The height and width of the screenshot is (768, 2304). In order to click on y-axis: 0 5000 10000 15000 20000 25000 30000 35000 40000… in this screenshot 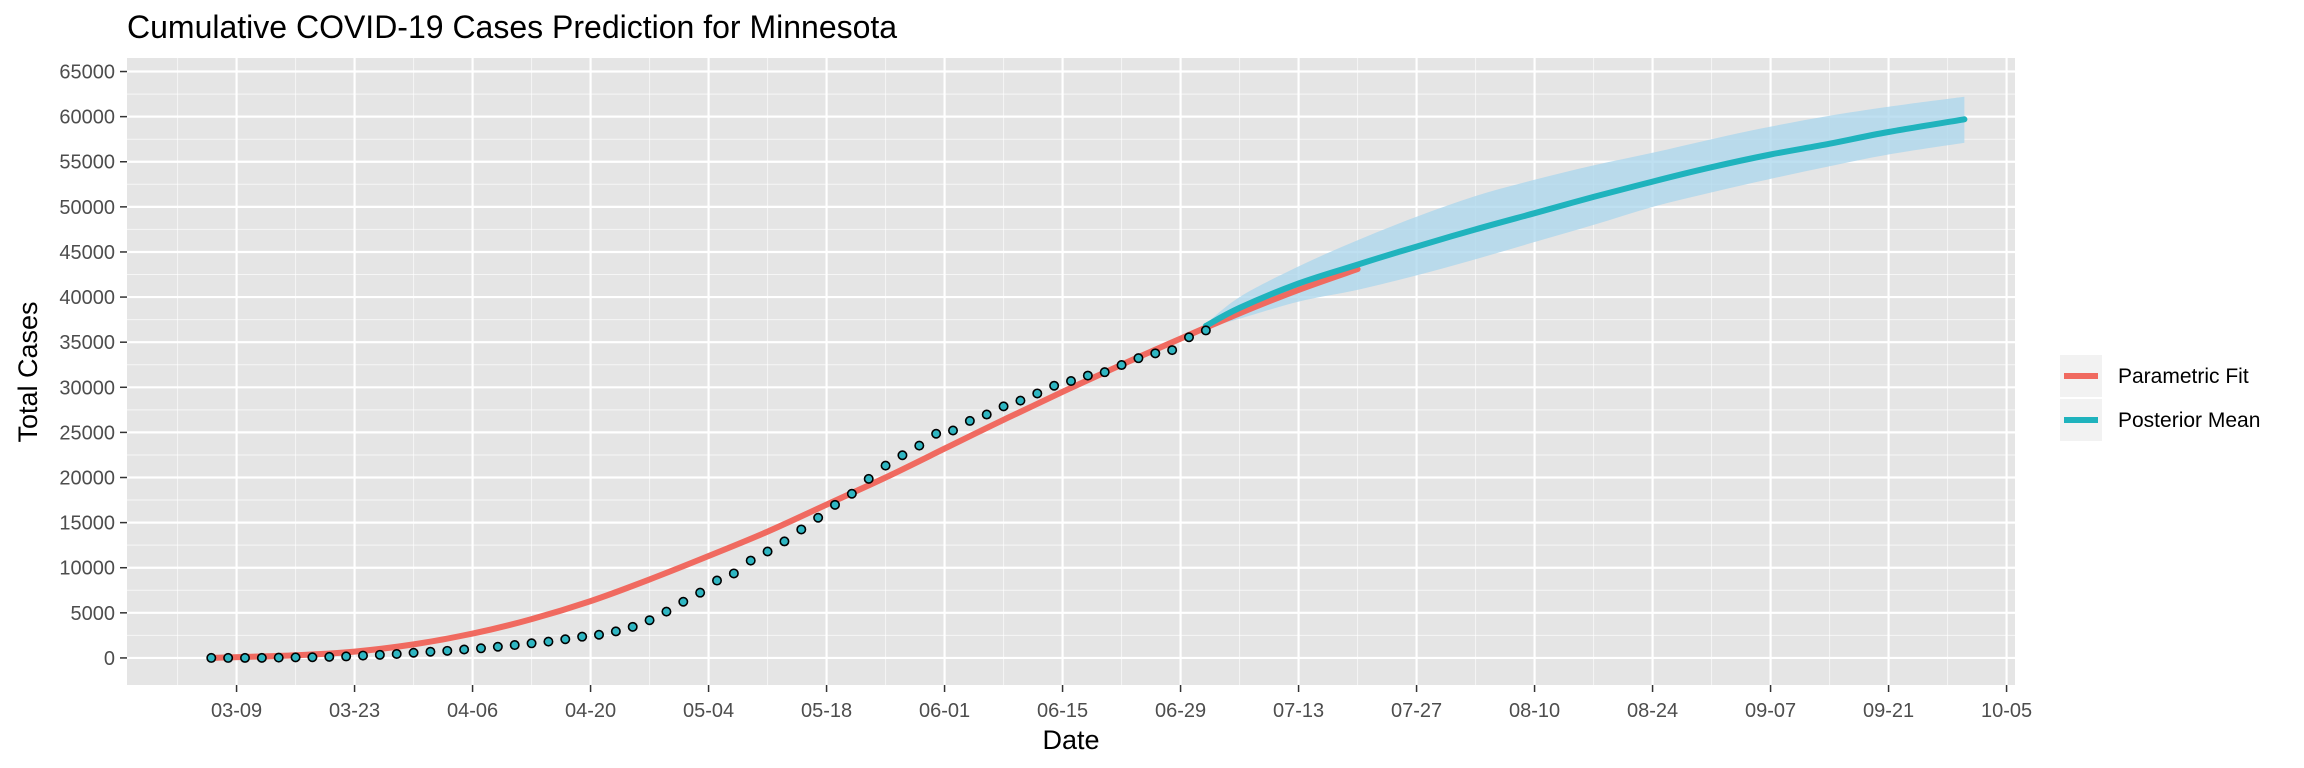, I will do `click(93, 366)`.